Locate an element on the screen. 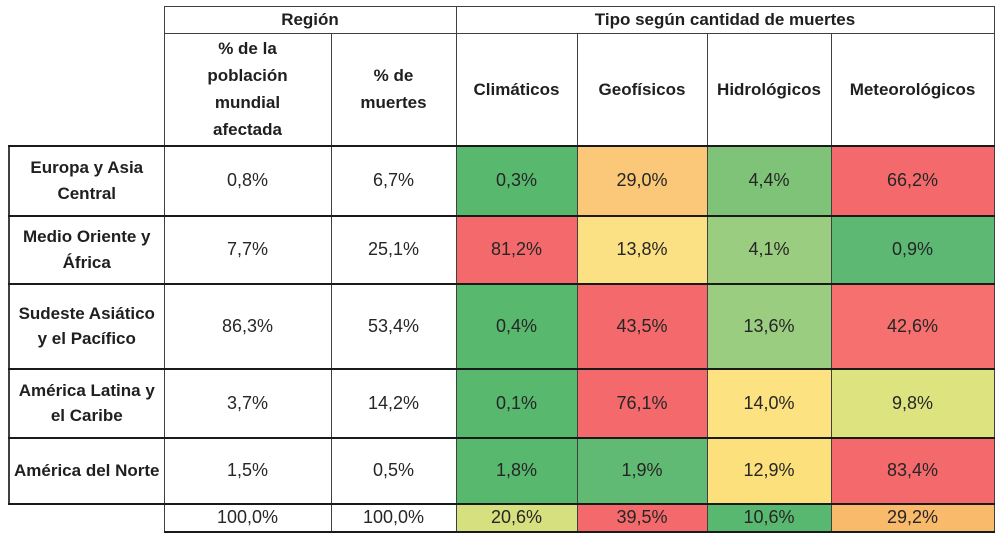  heatmap-cell: 1,9% is located at coordinates (642, 470).